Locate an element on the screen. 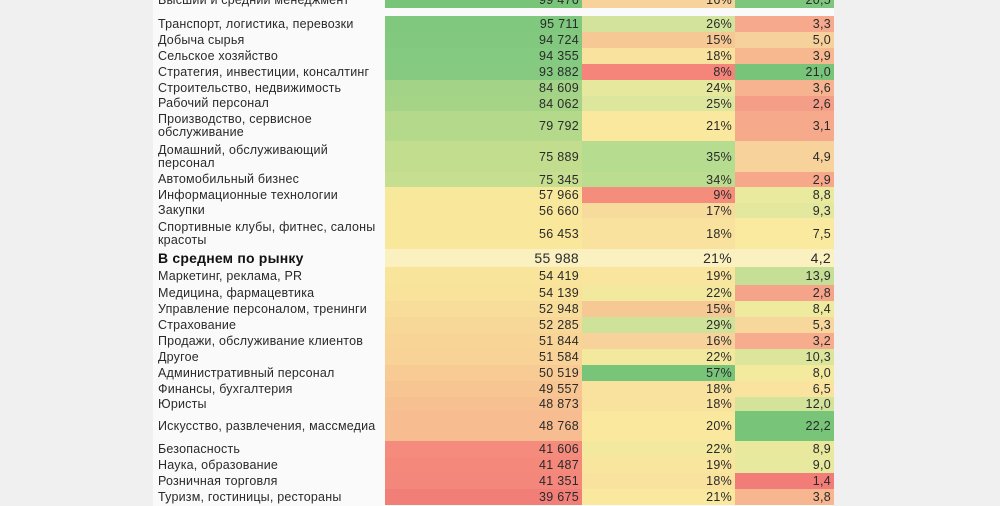 This screenshot has height=506, width=1000. years-cell: 10,3 is located at coordinates (784, 357).